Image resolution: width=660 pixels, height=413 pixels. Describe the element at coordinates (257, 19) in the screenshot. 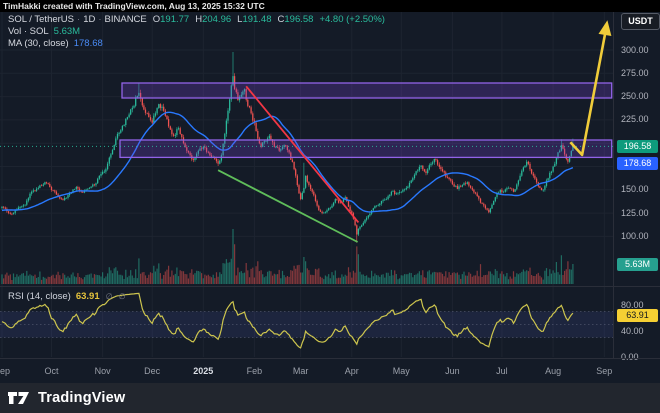

I see `low-value: 191.48` at that location.